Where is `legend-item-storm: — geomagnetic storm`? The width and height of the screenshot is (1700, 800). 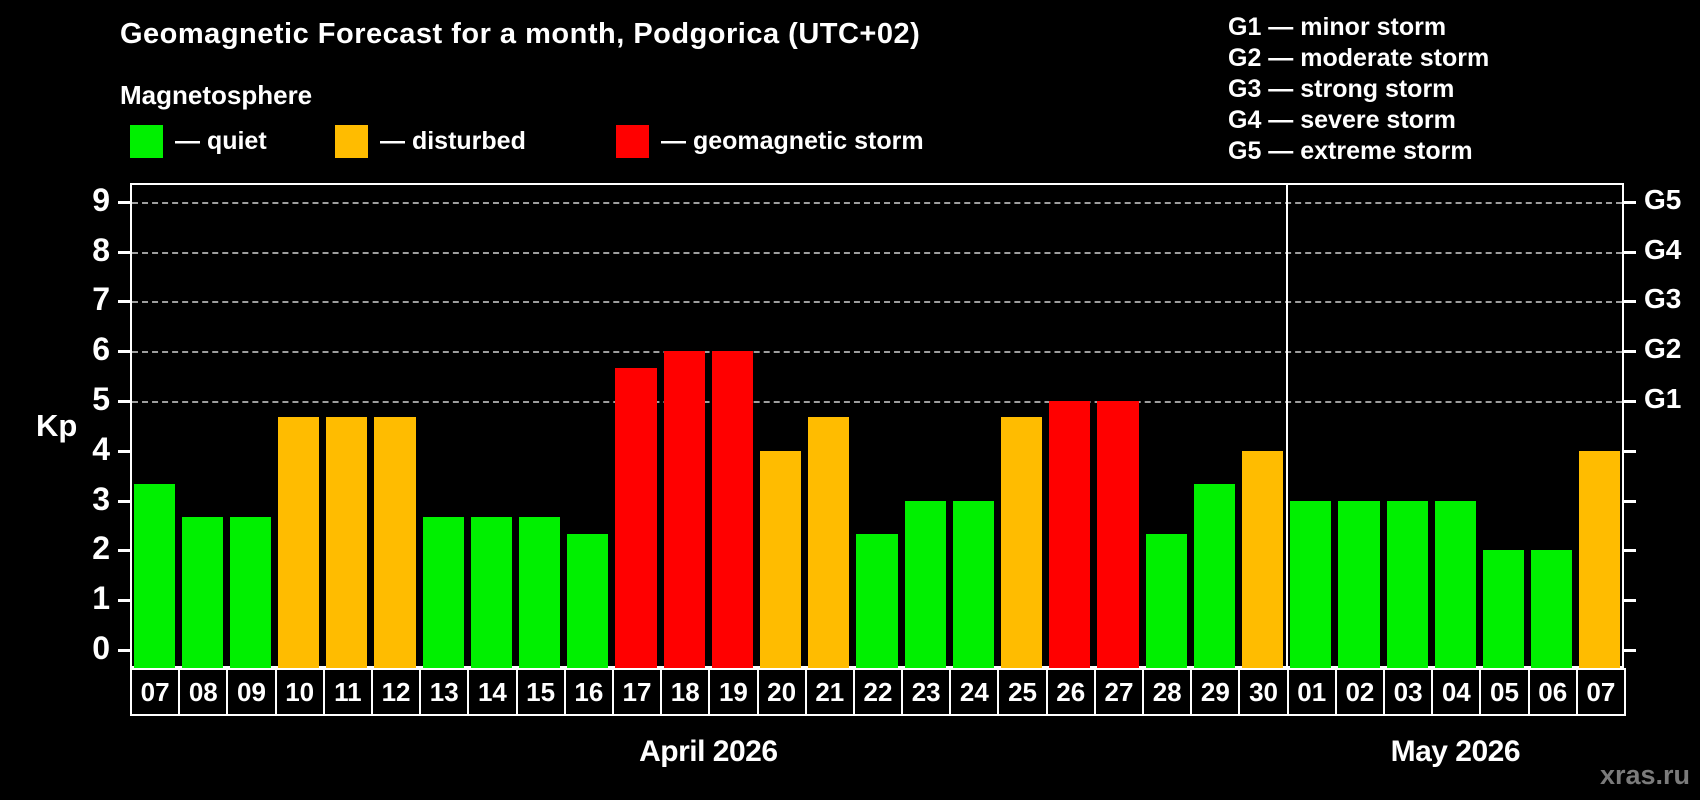 legend-item-storm: — geomagnetic storm is located at coordinates (770, 141).